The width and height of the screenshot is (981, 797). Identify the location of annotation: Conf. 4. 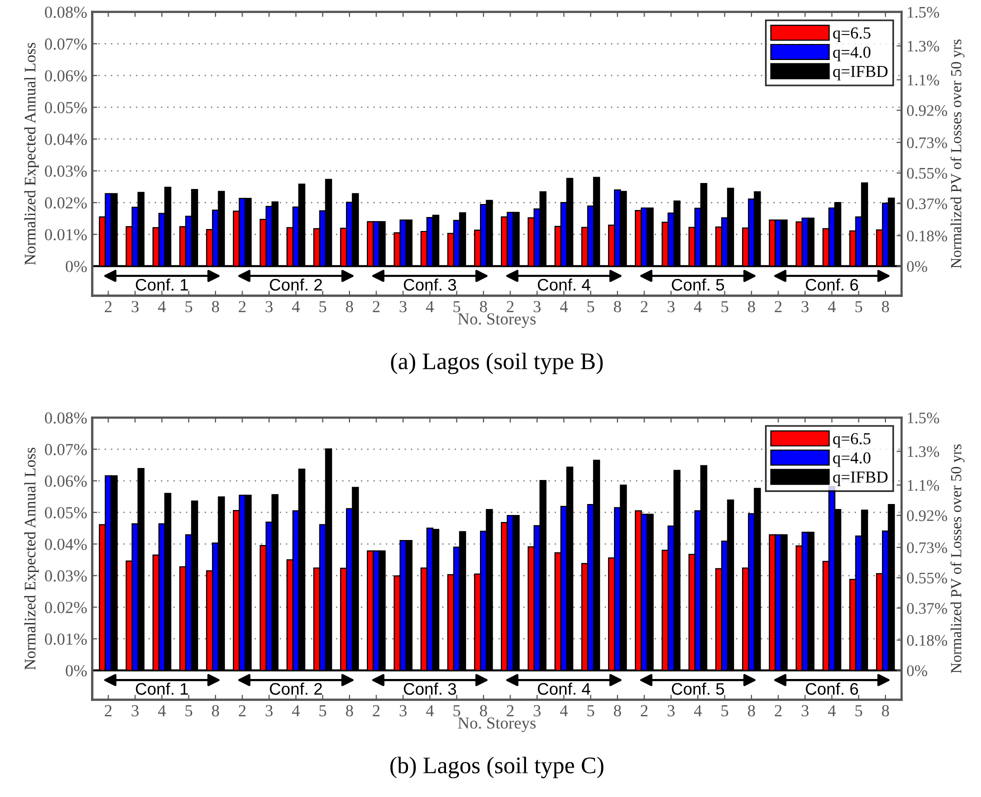
(564, 284).